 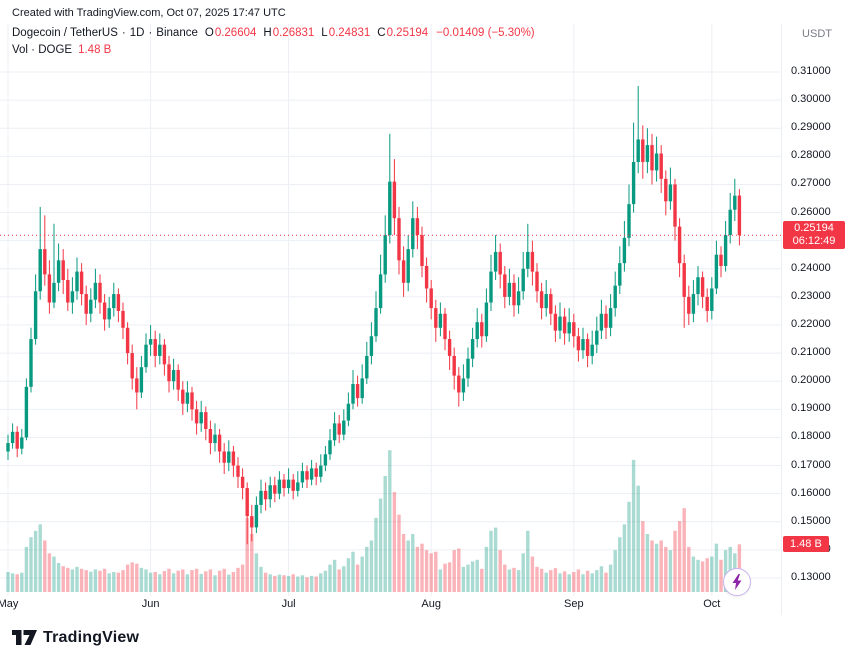 I want to click on price-tick-label: 0.24000, so click(x=811, y=267).